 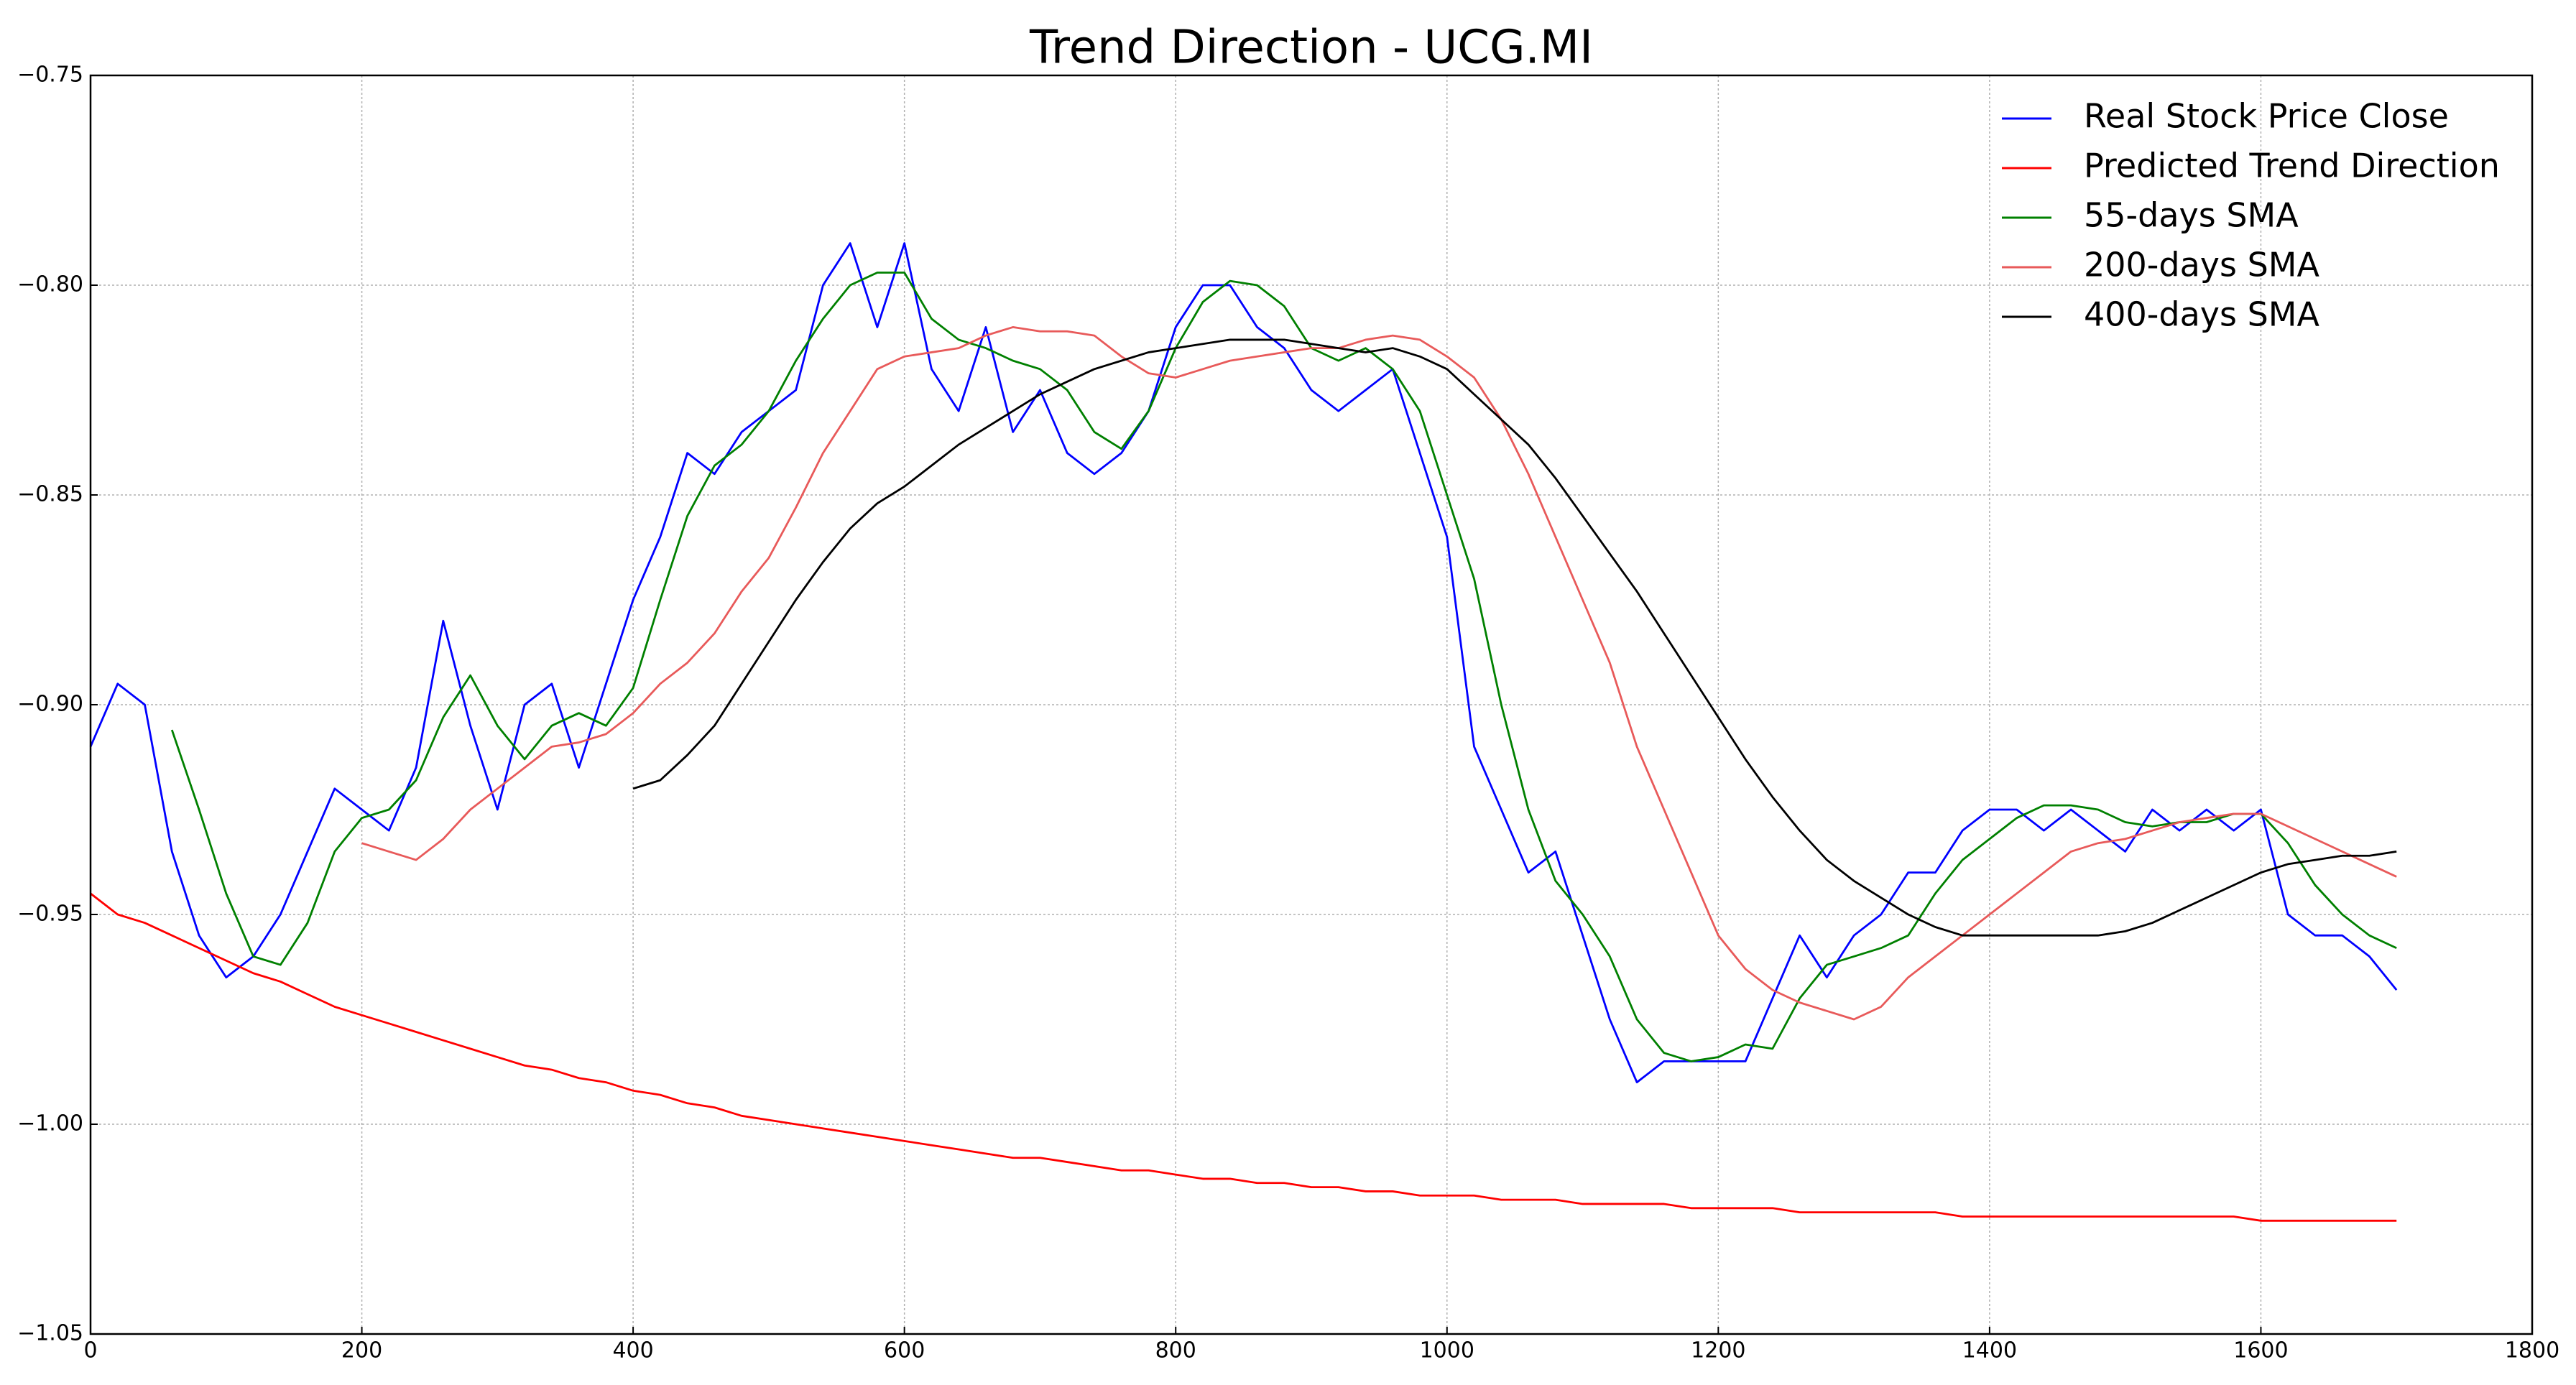 What do you see at coordinates (50, 704) in the screenshot?
I see `y-tick-label: −0.90` at bounding box center [50, 704].